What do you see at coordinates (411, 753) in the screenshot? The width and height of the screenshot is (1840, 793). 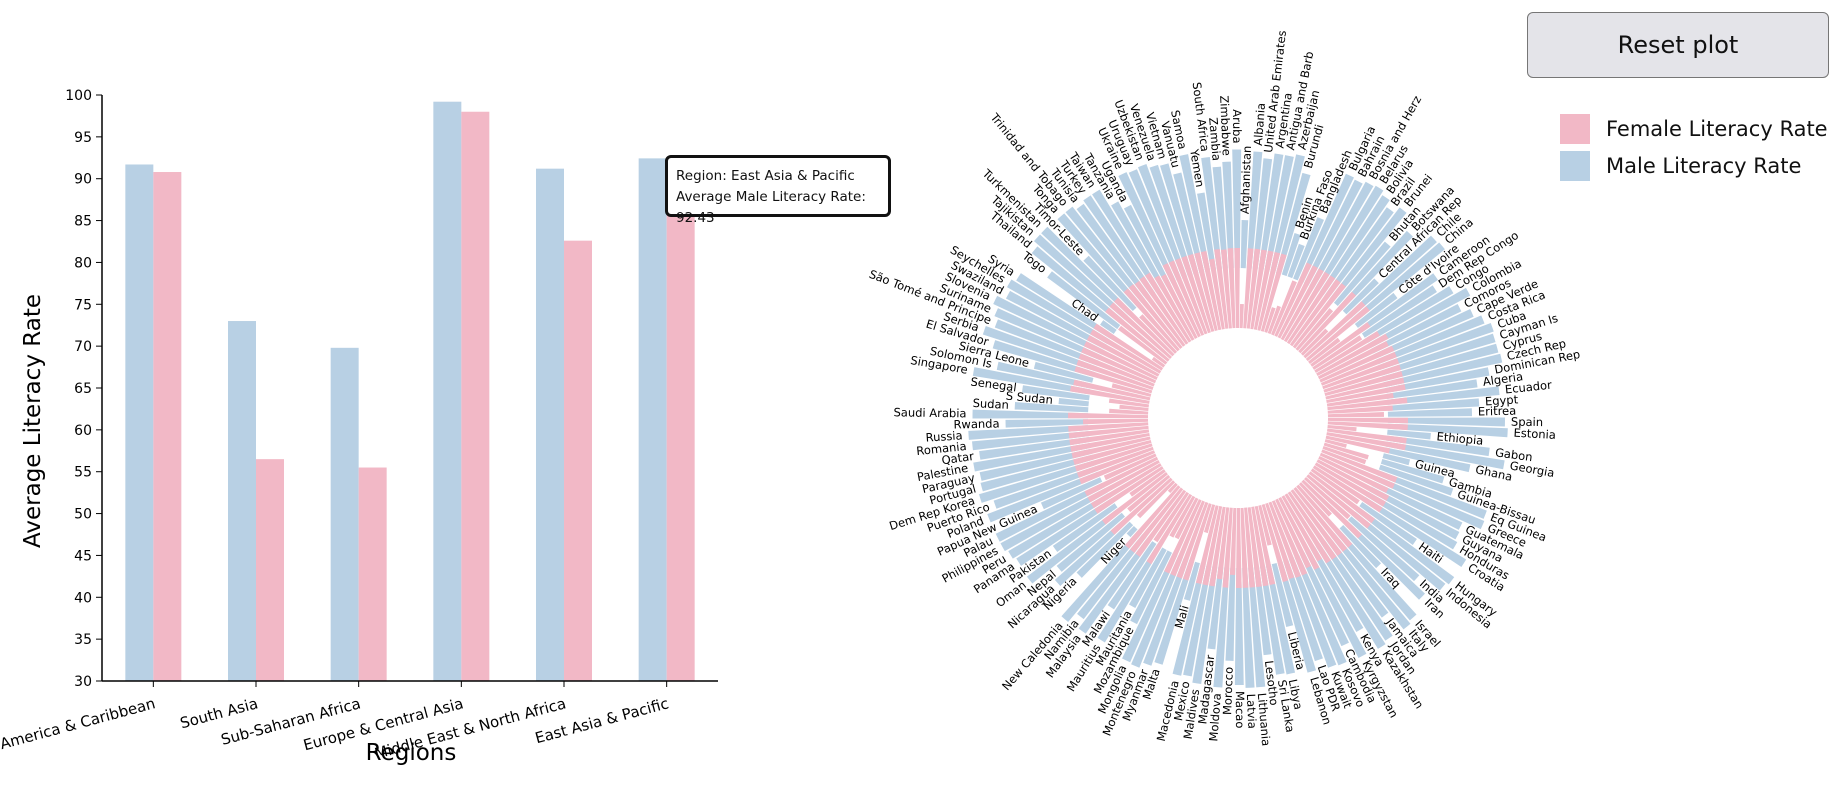 I see `x-axis-title: Regions` at bounding box center [411, 753].